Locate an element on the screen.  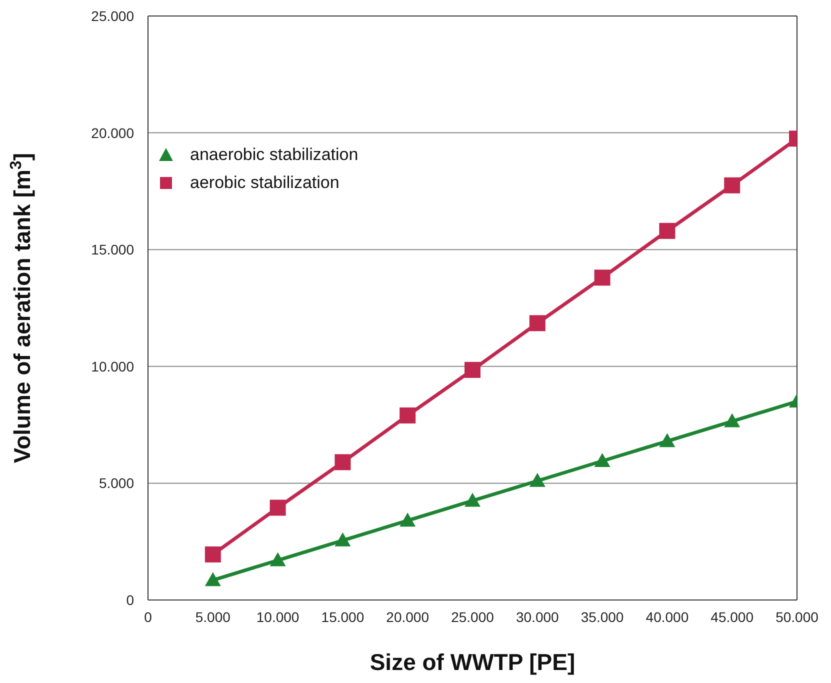
y-tick-label: 25.000 is located at coordinates (112, 16).